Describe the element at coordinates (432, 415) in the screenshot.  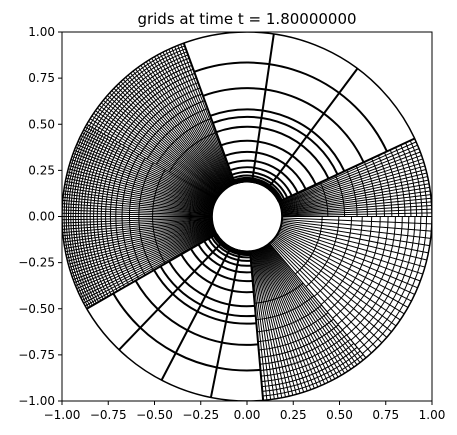
I see `x-tick-label: 1.00` at that location.